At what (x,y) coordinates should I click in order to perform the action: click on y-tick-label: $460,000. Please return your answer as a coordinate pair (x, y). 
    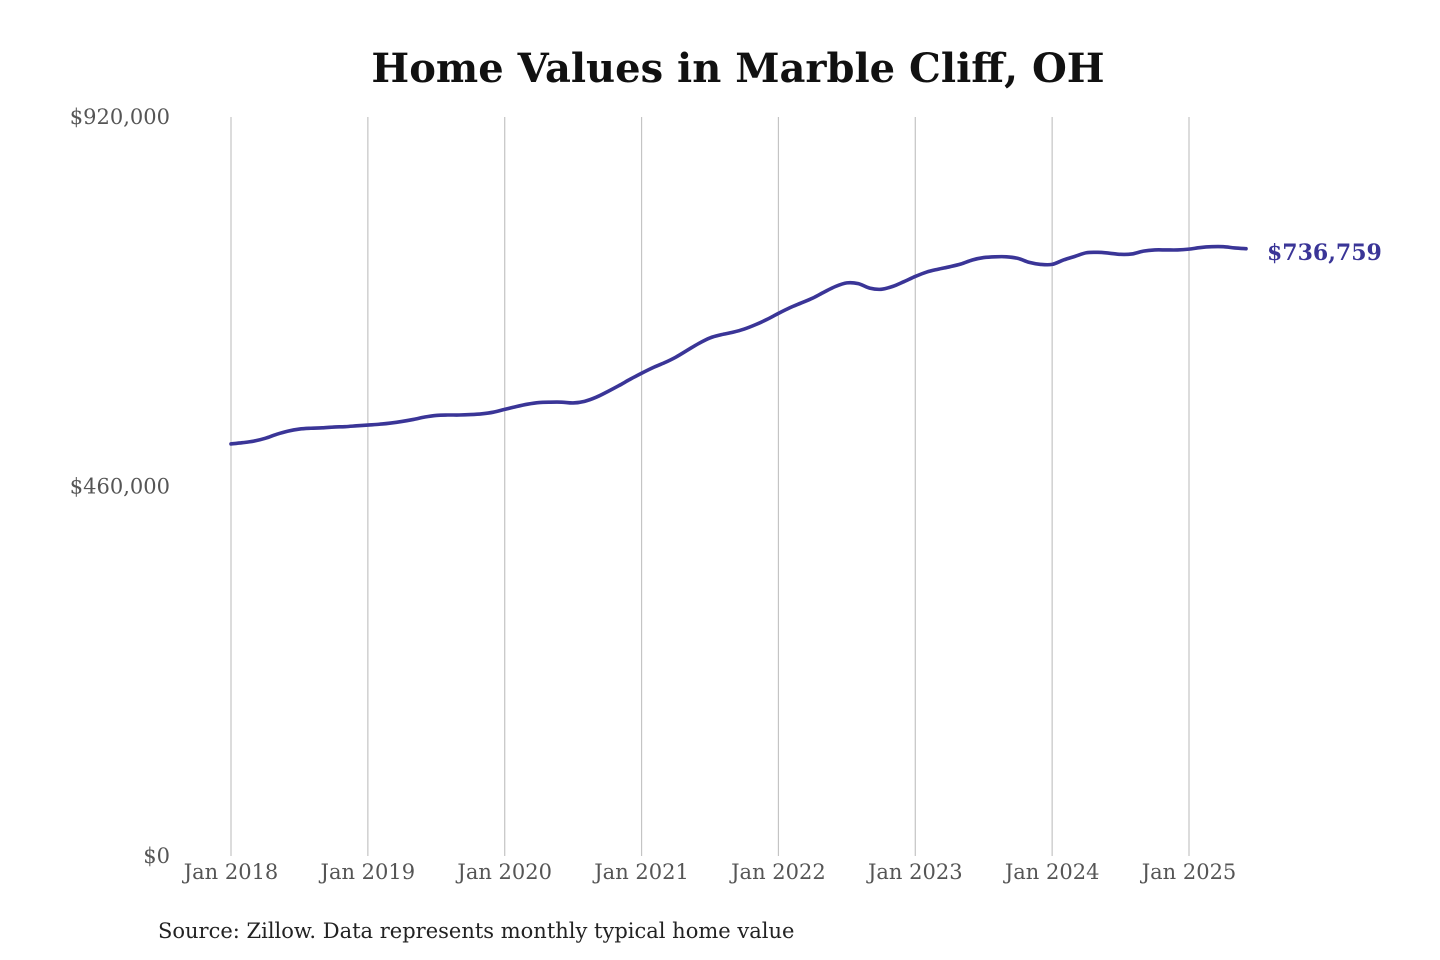
    Looking at the image, I should click on (120, 487).